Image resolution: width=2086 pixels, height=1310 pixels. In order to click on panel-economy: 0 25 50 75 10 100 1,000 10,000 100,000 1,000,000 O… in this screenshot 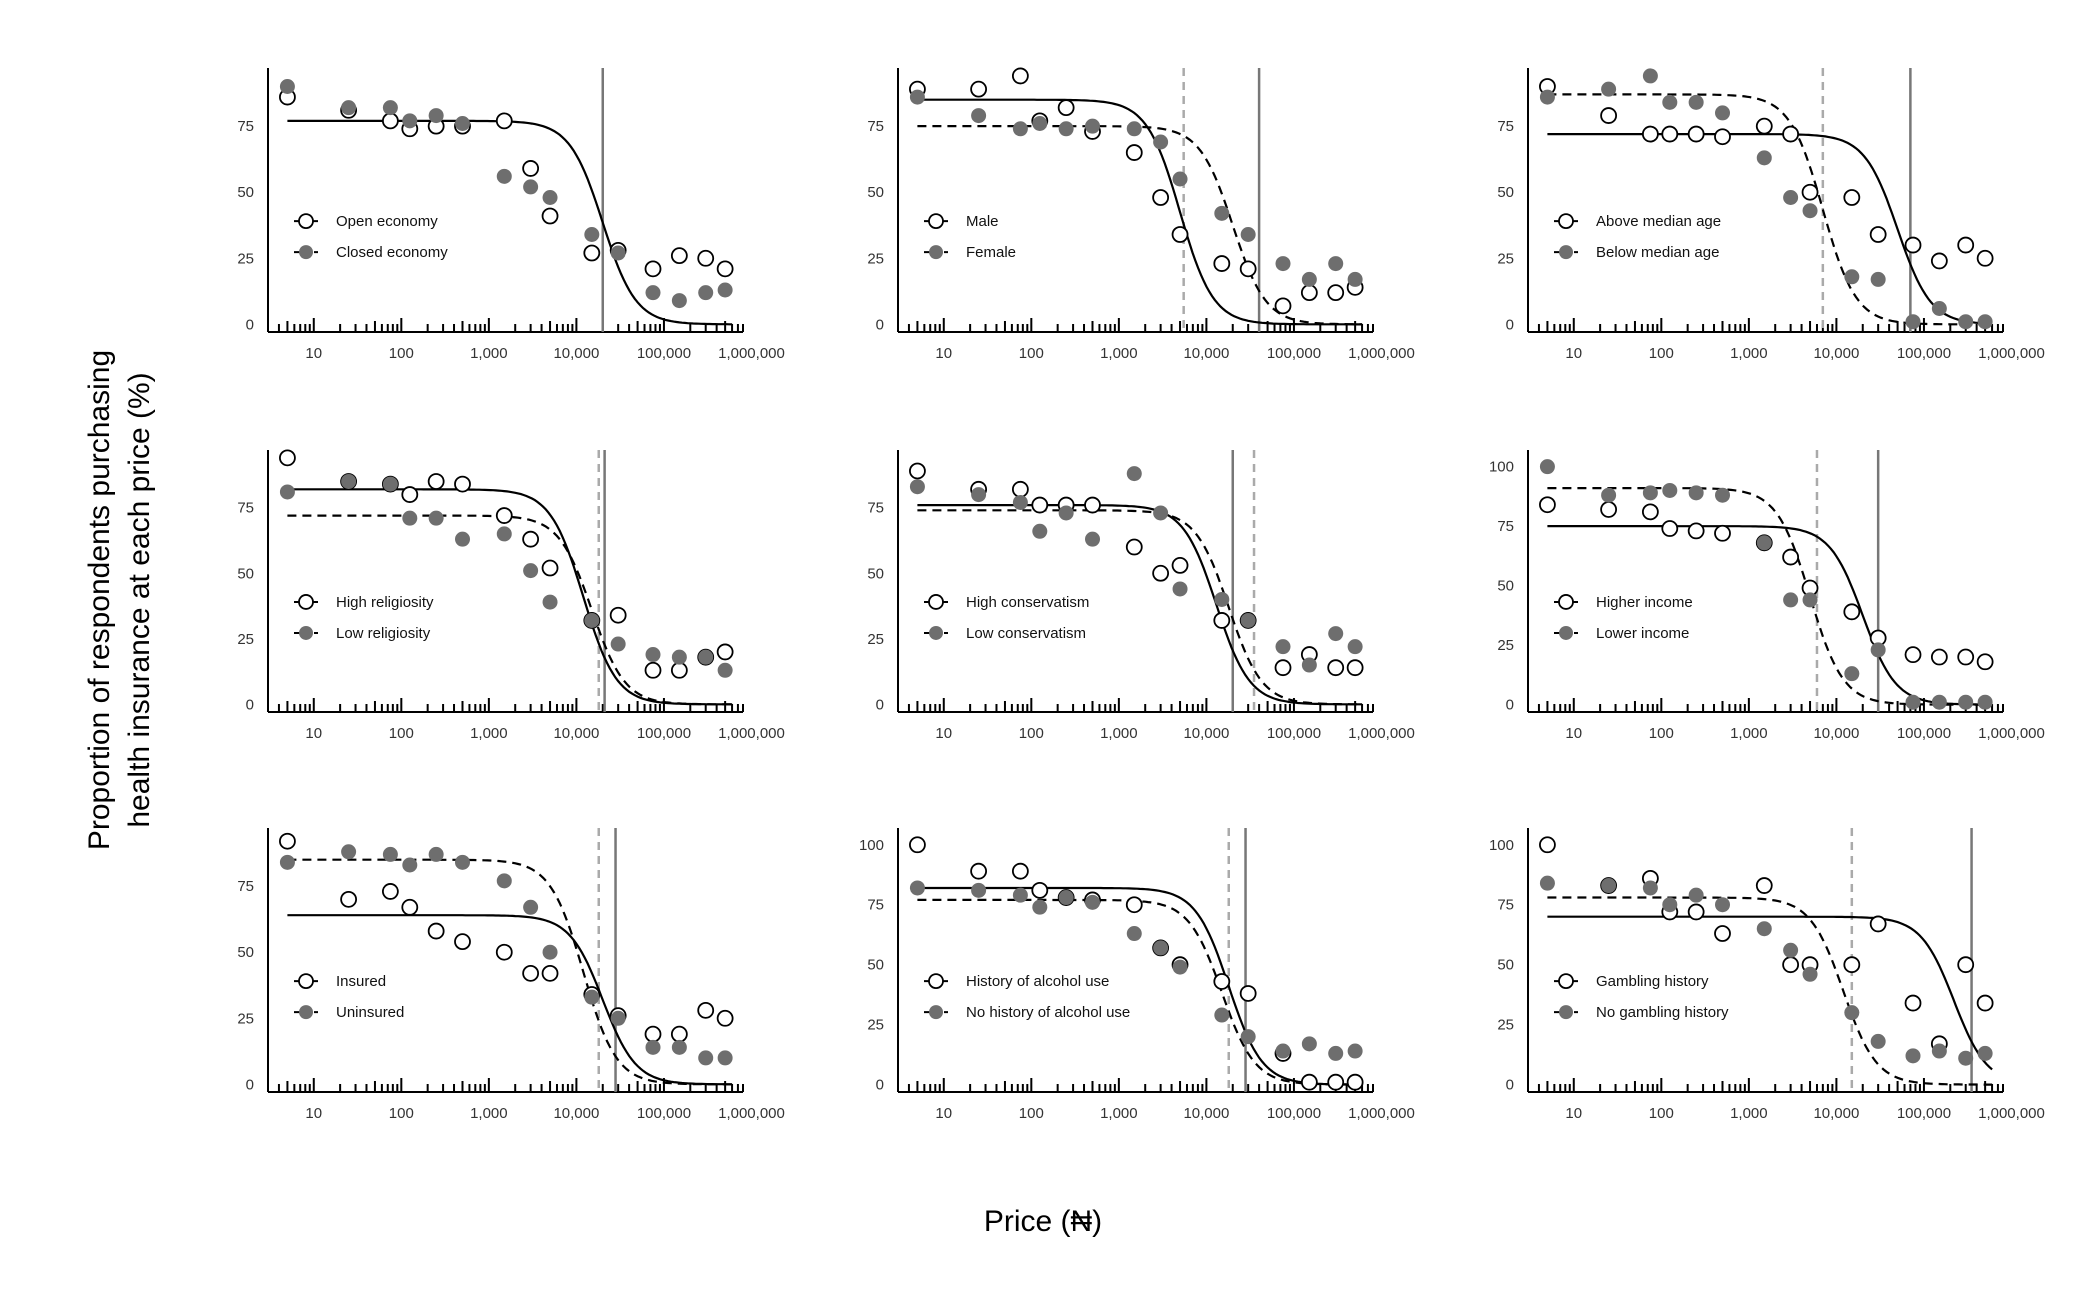, I will do `click(511, 215)`.